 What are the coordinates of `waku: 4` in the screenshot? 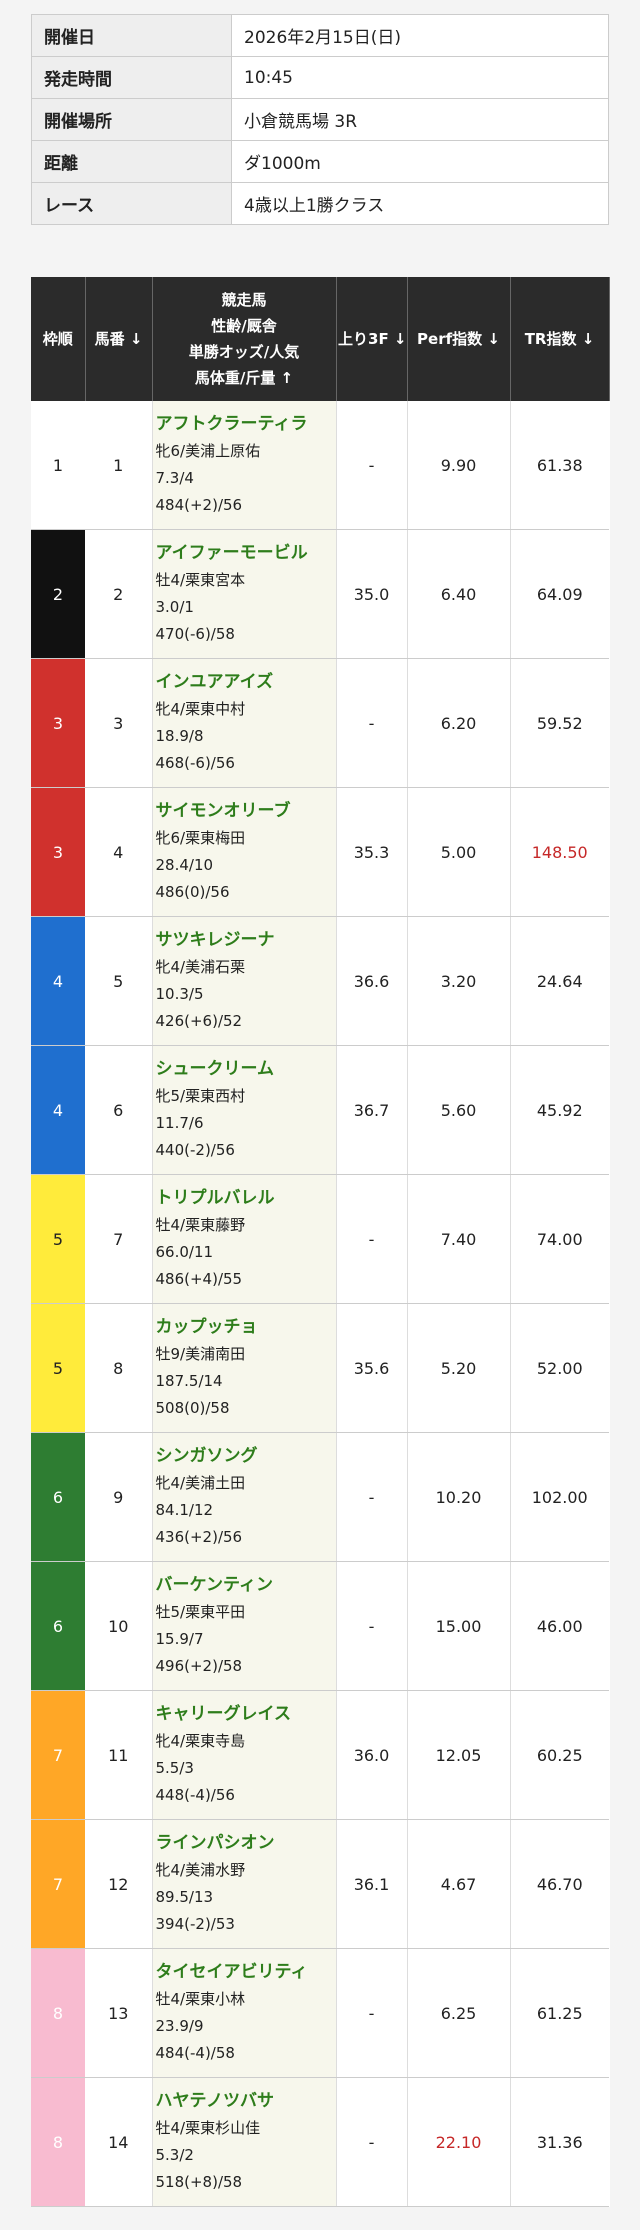 It's located at (58, 1110).